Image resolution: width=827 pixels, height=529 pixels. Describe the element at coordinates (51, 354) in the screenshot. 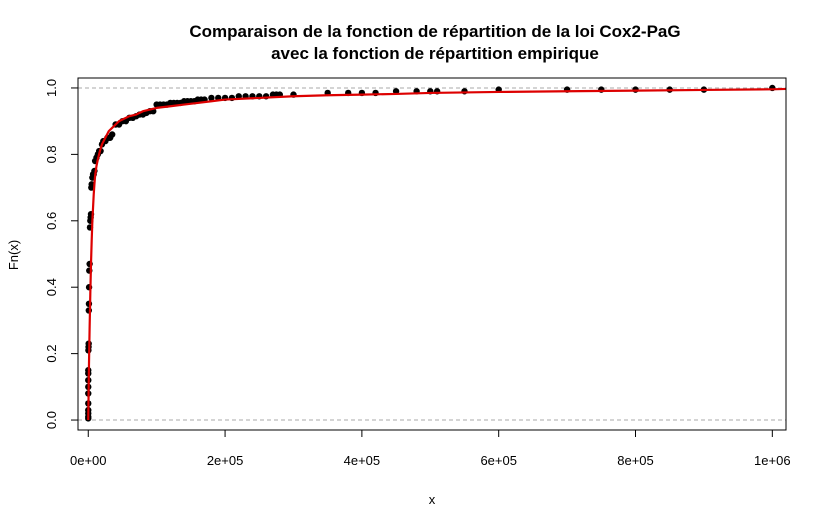

I see `y-tick-label: 0.2` at that location.